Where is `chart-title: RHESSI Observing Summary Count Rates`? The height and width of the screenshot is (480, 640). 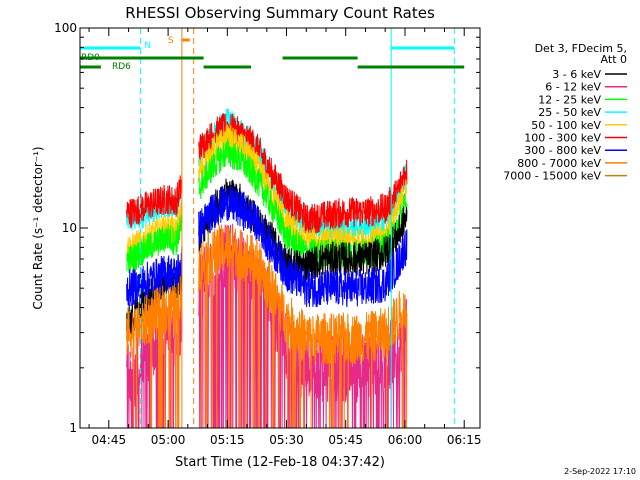 chart-title: RHESSI Observing Summary Count Rates is located at coordinates (280, 13).